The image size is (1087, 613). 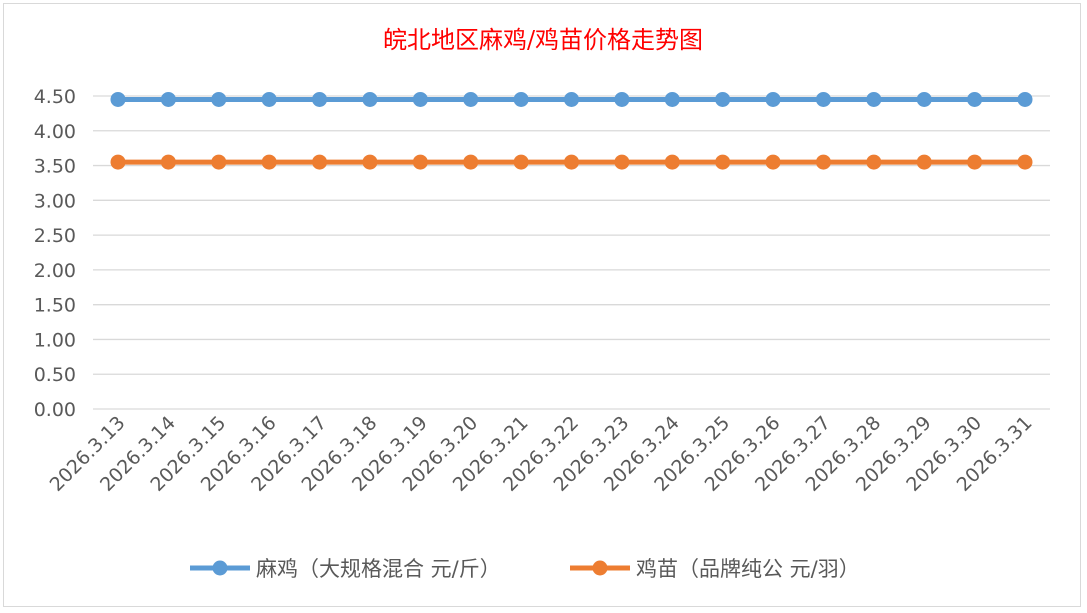 I want to click on legend-label: 鸡苗（品牌纯公 元/羽）, so click(x=748, y=569).